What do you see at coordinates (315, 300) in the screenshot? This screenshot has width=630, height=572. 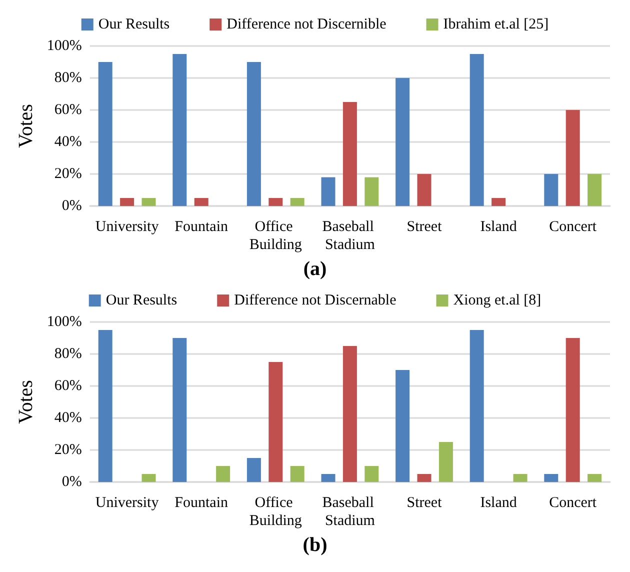 I see `legend-label: Difference not Discernable` at bounding box center [315, 300].